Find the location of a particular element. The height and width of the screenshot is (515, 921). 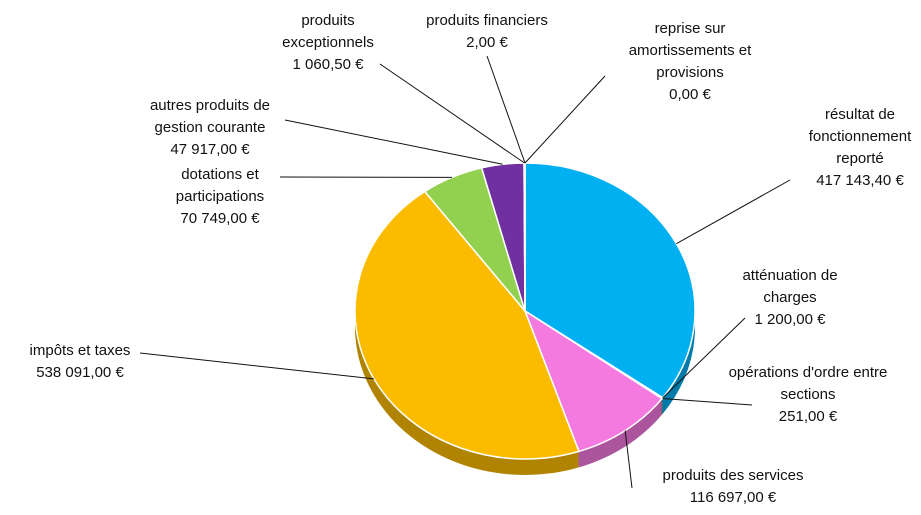

category-name: produits des services is located at coordinates (733, 475).